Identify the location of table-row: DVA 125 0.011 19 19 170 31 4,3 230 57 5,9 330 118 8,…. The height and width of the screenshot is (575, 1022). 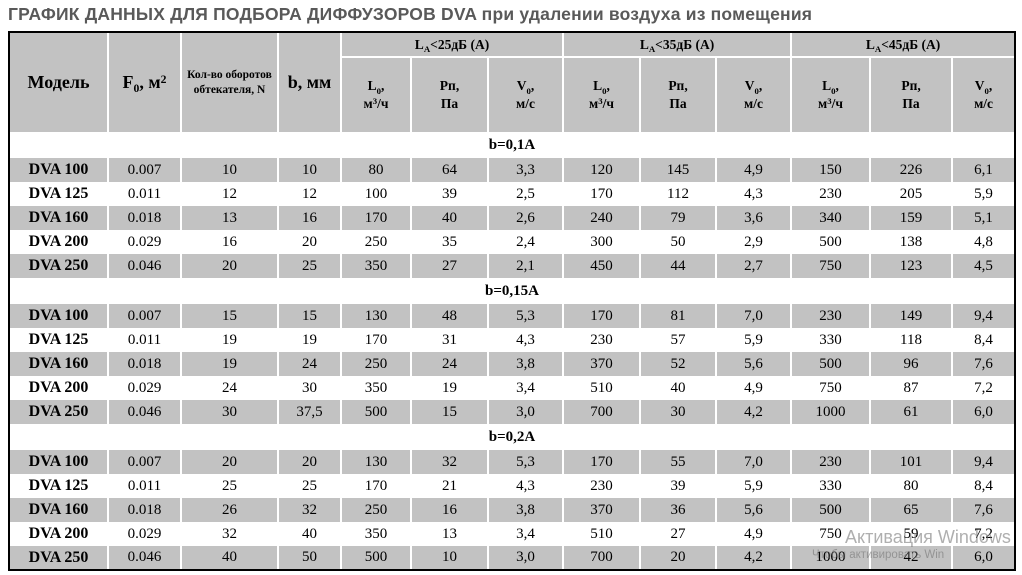
(512, 340).